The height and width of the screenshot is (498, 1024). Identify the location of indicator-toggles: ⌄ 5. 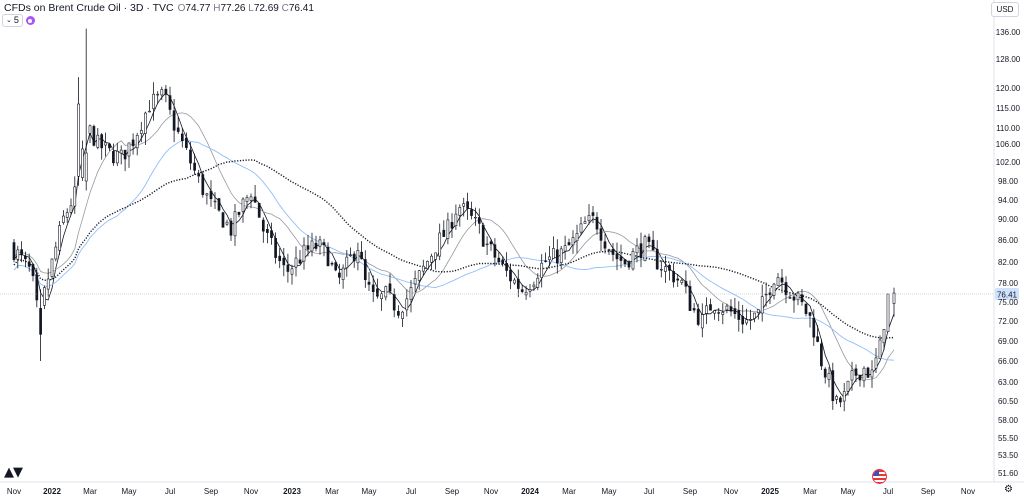
(18, 20).